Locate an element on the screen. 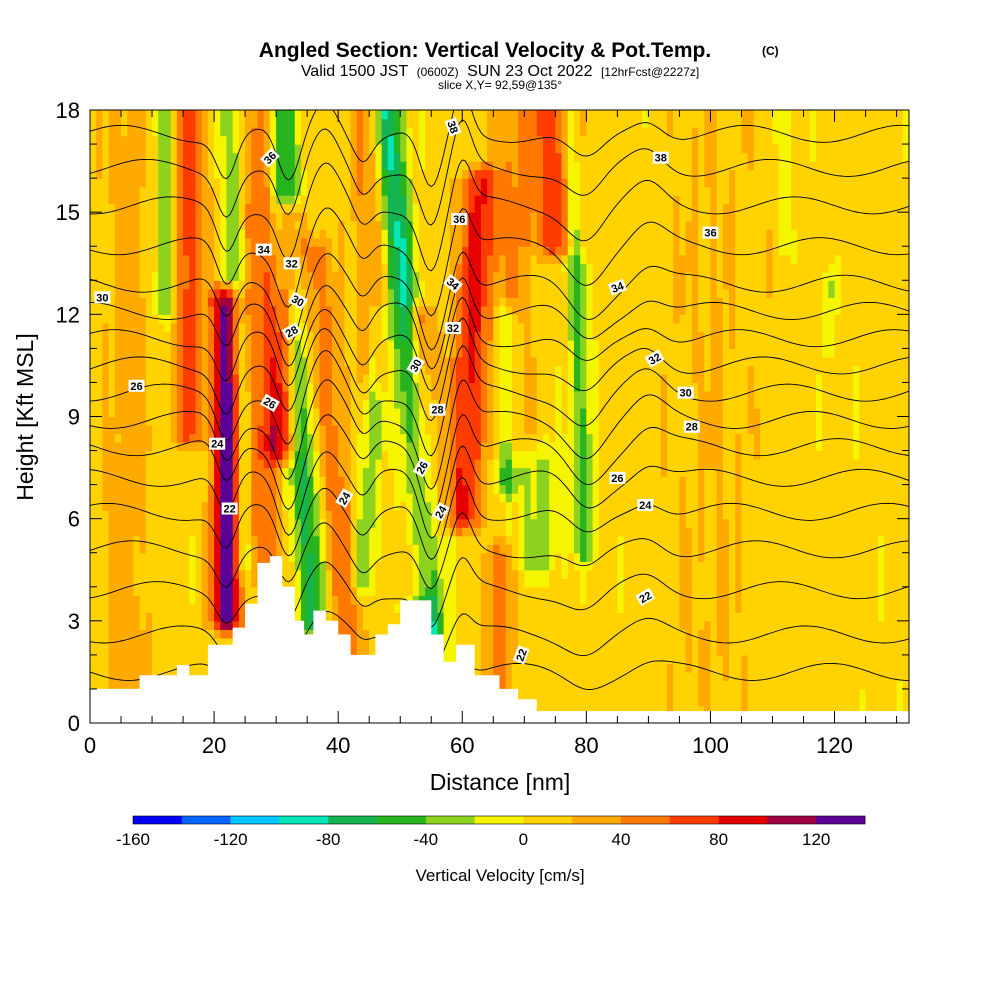  contour-label-text: 30 is located at coordinates (102, 298).